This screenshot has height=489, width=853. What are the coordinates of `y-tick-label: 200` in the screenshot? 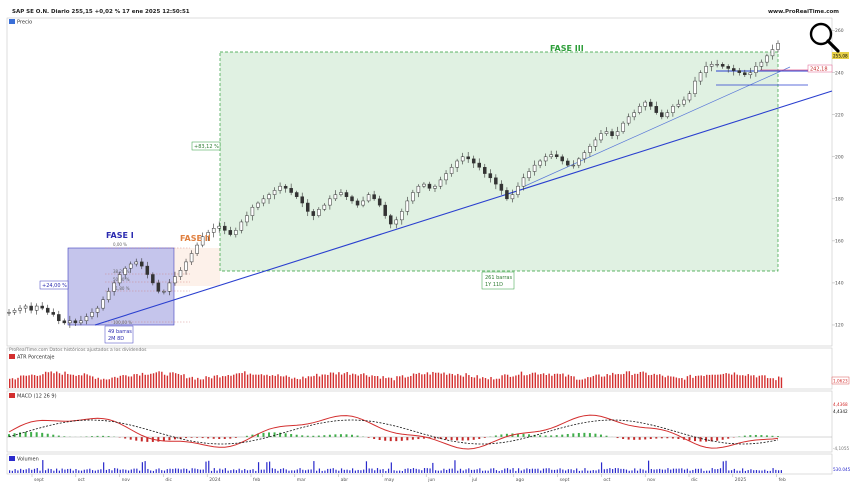 It's located at (839, 157).